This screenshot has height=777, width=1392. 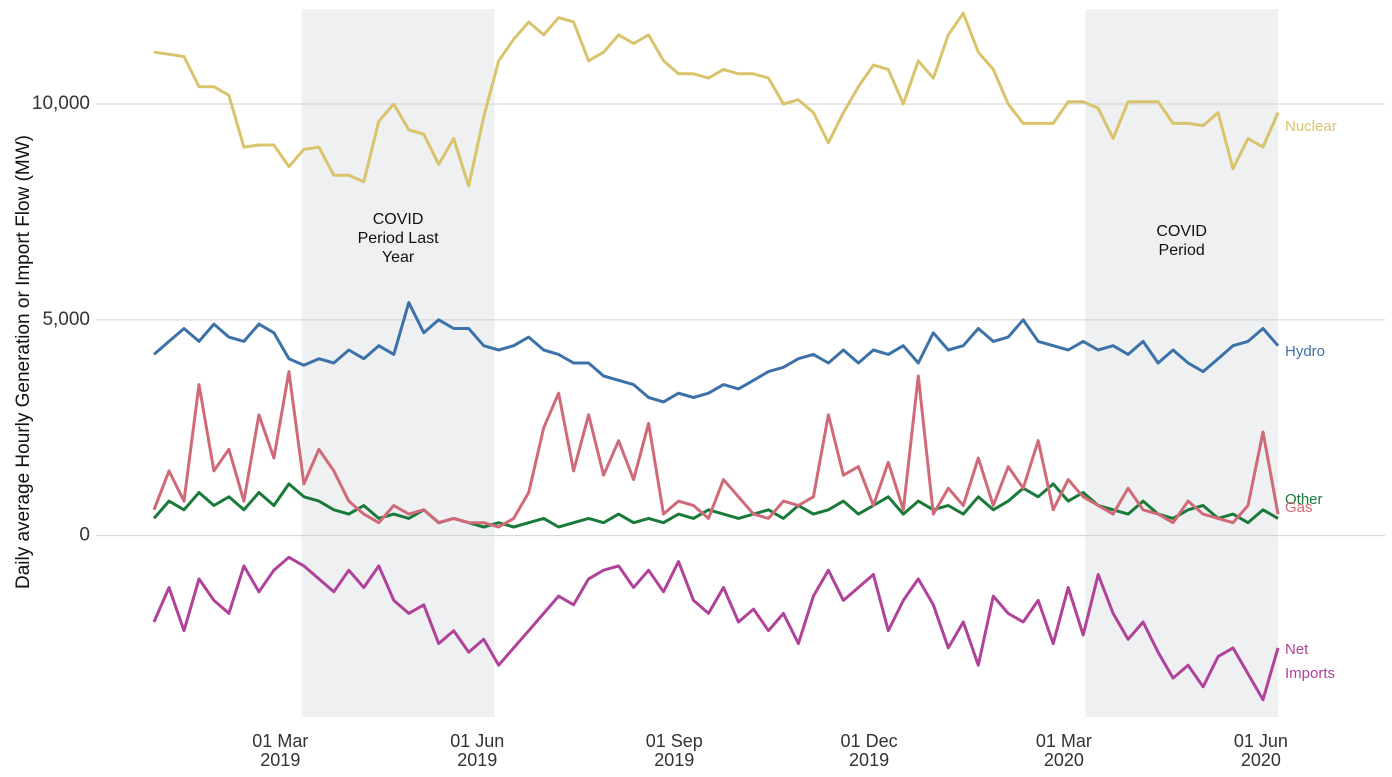 What do you see at coordinates (398, 239) in the screenshot?
I see `period-label: COVID Period Last Year` at bounding box center [398, 239].